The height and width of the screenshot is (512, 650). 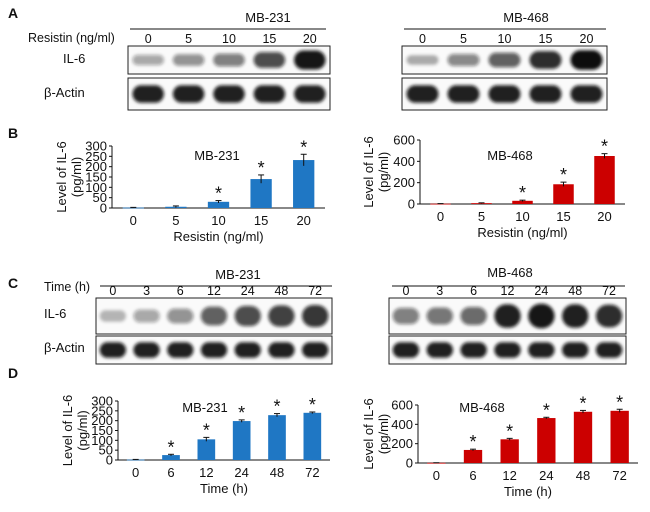 I want to click on lane-labels: 0 3 6 12 24 48 72, so click(x=215, y=291).